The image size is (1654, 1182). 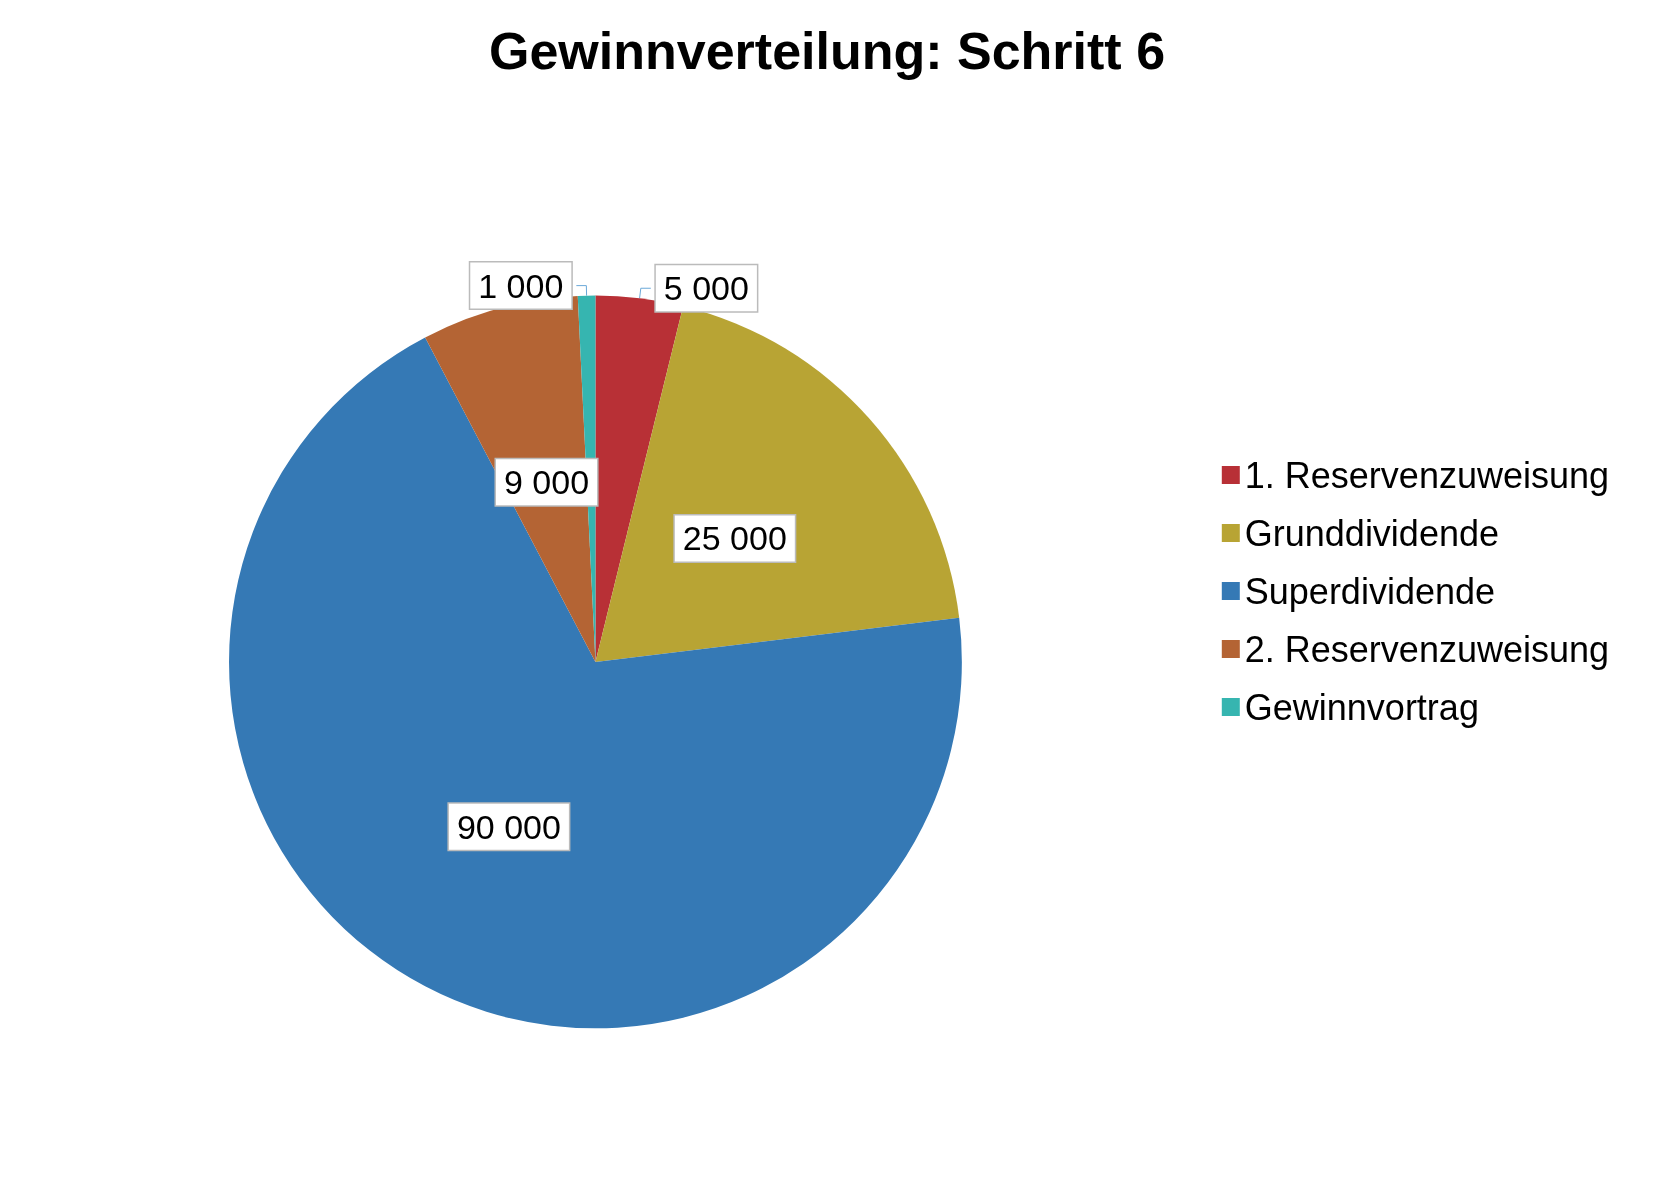 I want to click on data-label: 25 000, so click(x=734, y=538).